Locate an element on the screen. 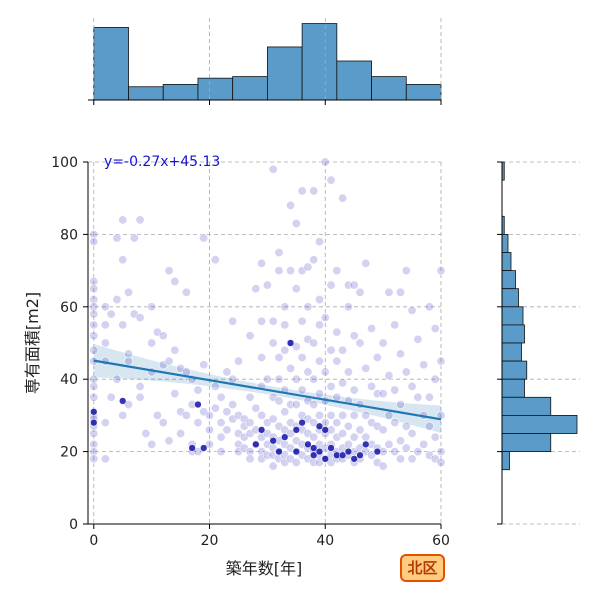 The image size is (600, 600). y-tick-label: 100 is located at coordinates (64, 163).